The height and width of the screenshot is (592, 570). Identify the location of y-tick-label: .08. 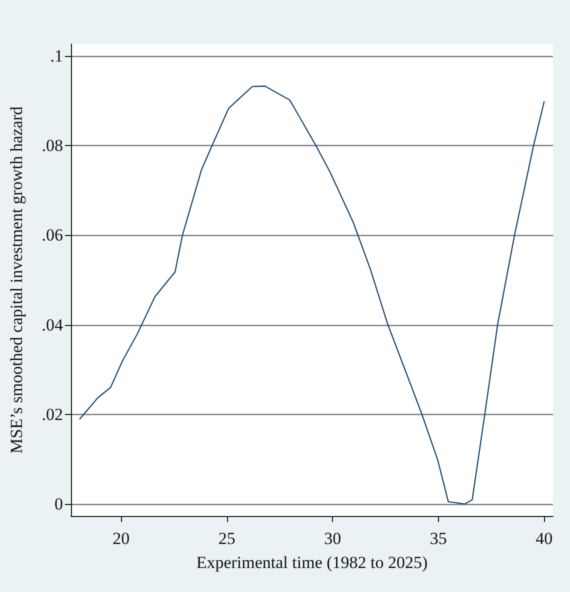
(52, 146).